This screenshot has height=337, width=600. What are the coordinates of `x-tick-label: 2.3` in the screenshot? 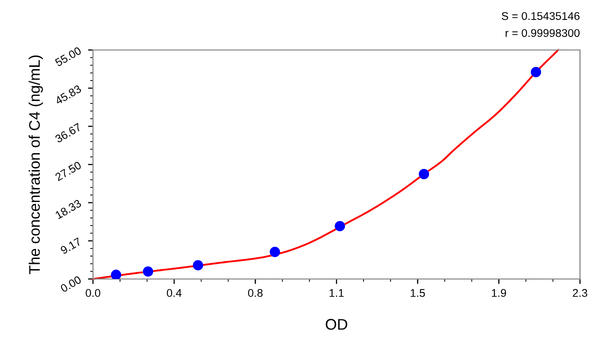 It's located at (580, 293).